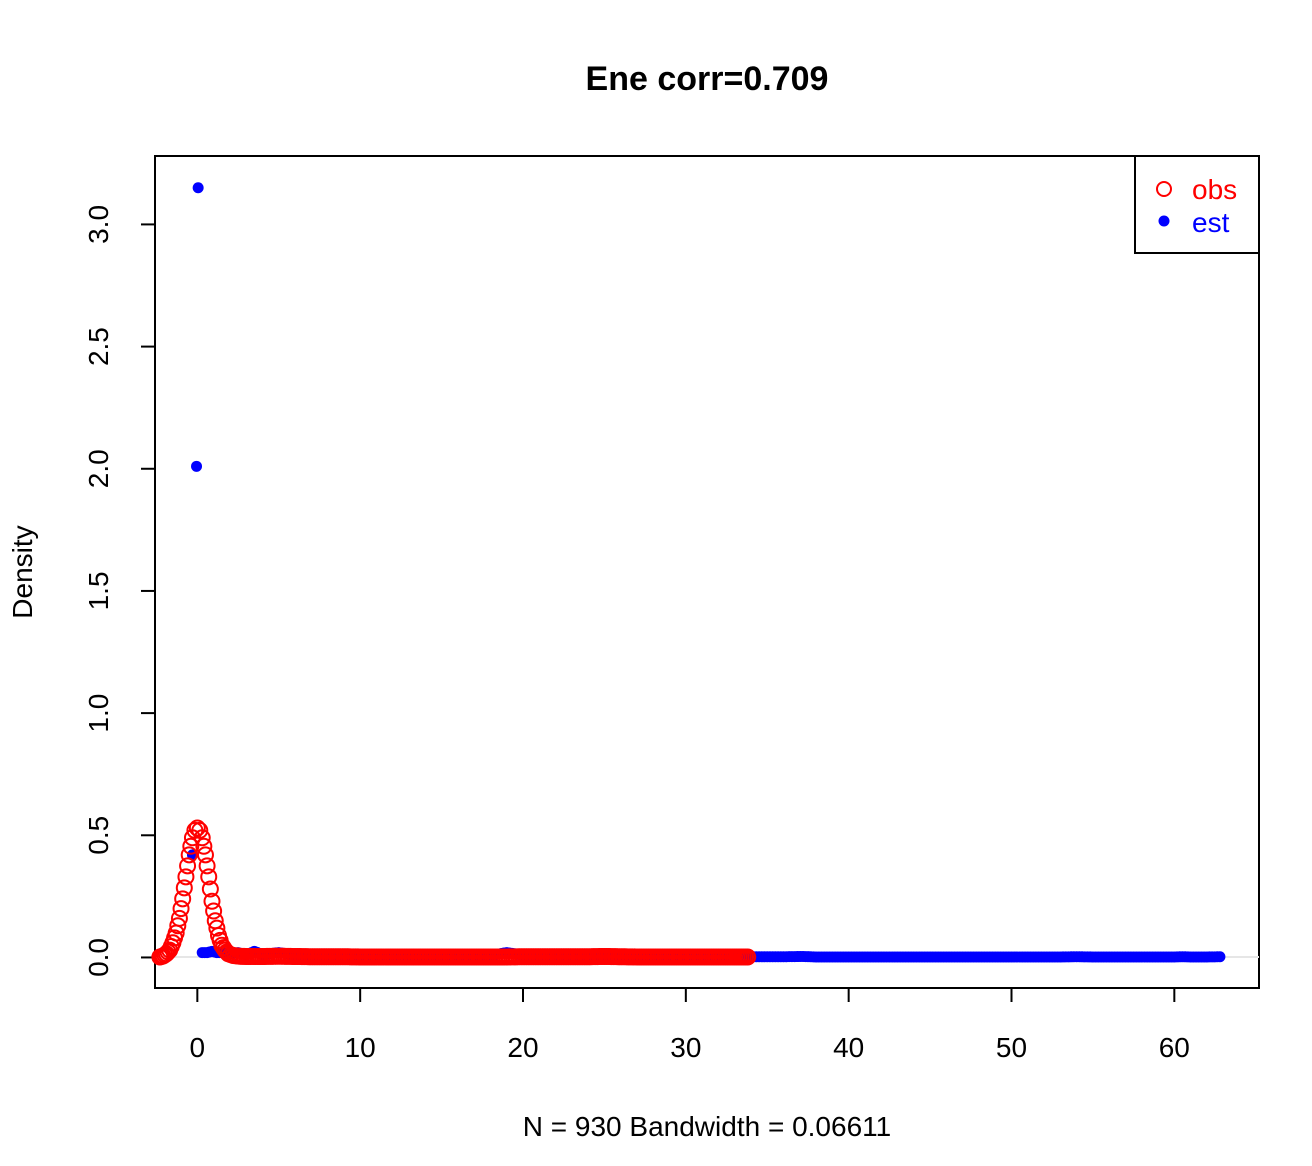  I want to click on legend-est-marker, so click(1164, 221).